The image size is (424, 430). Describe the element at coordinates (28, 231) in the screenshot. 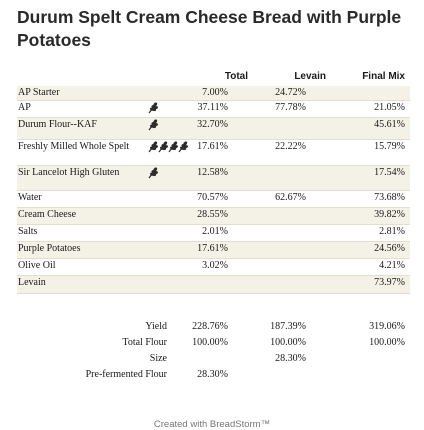

I see `ingredient-name: Salts` at that location.